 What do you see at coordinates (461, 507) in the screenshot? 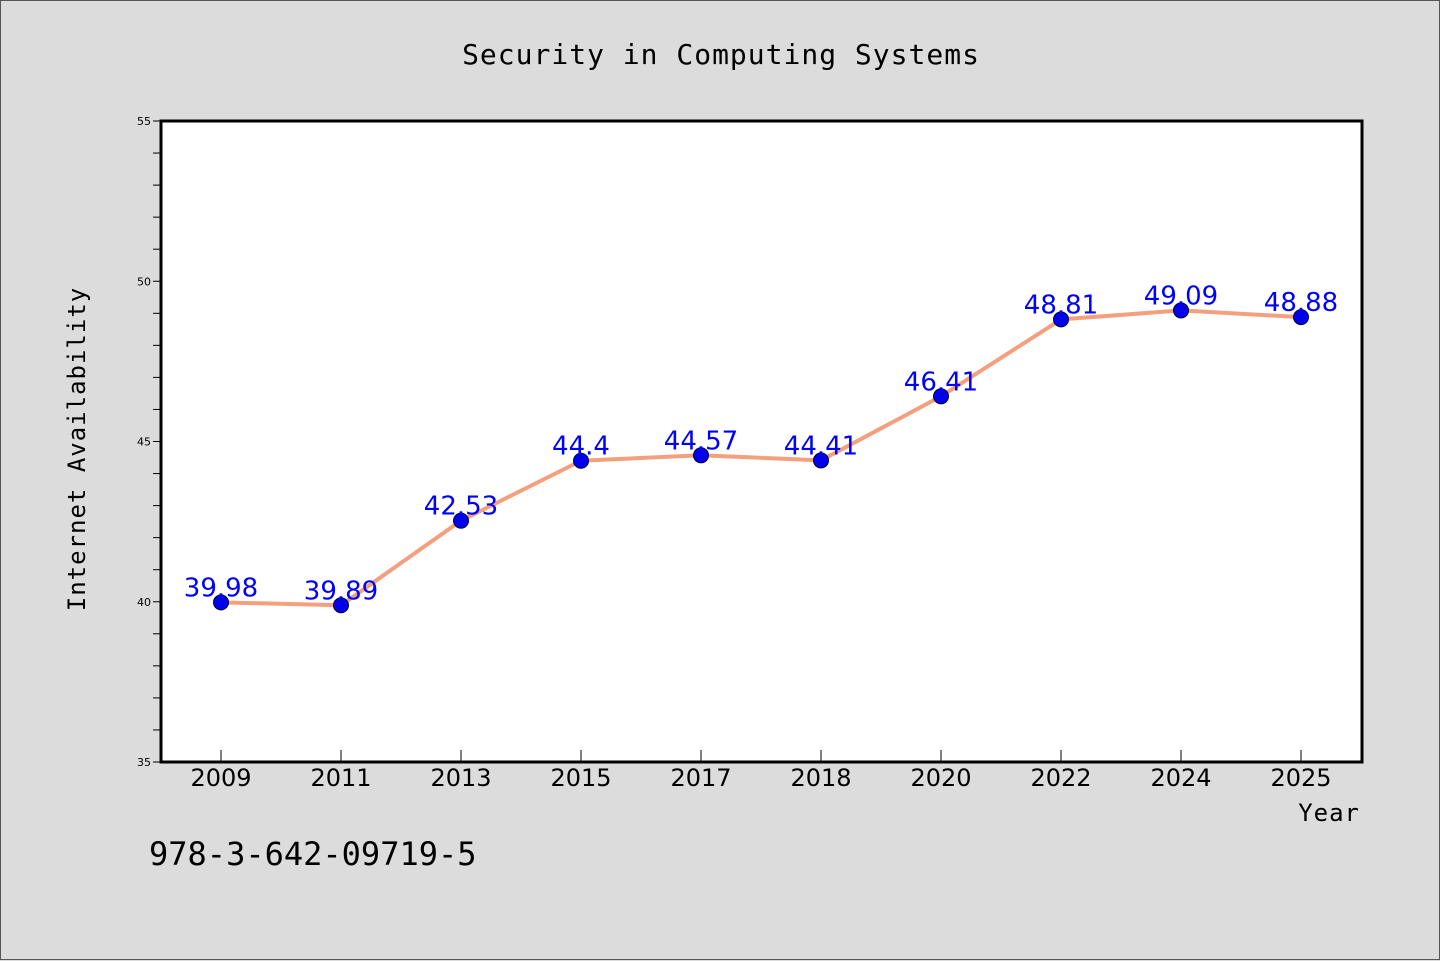
I see `data-label: 42.53` at bounding box center [461, 507].